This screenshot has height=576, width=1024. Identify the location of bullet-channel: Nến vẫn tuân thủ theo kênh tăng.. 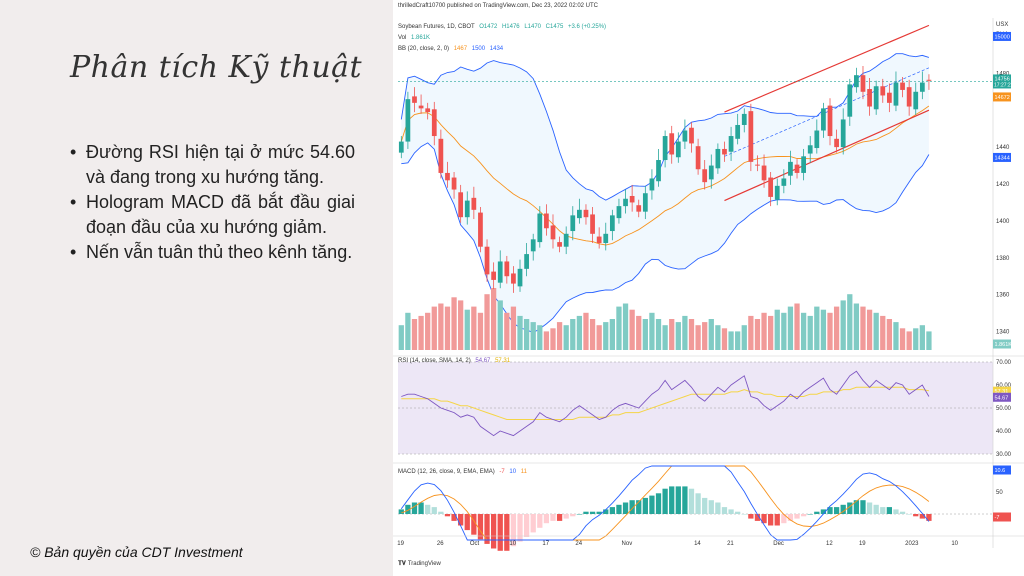
(212, 252).